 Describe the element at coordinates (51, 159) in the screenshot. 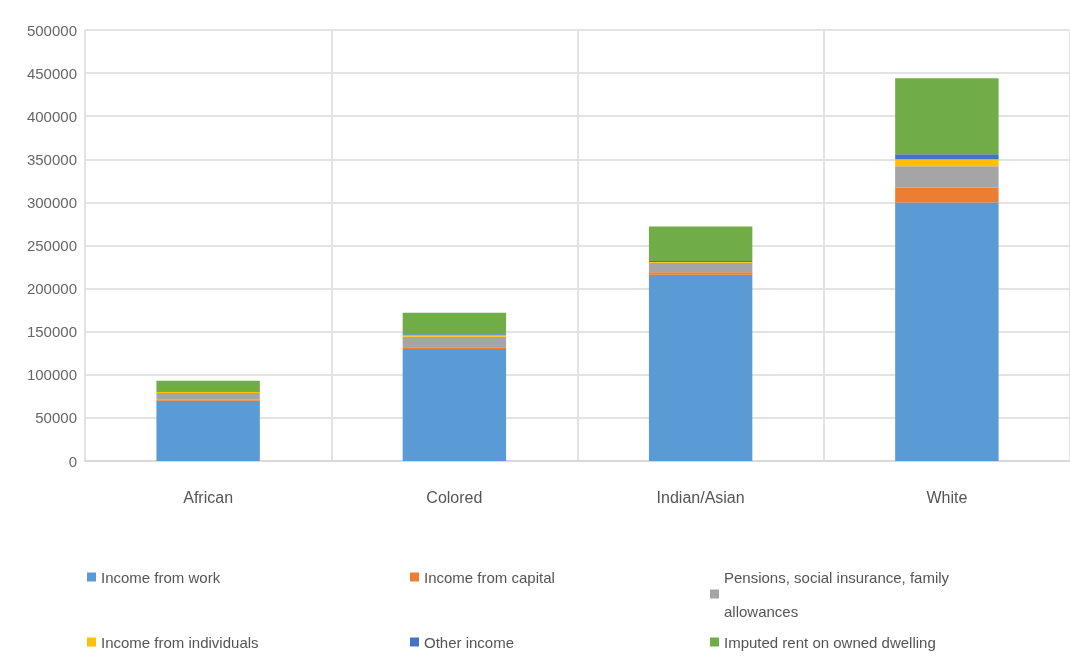

I see `y-tick-label: 350000` at that location.